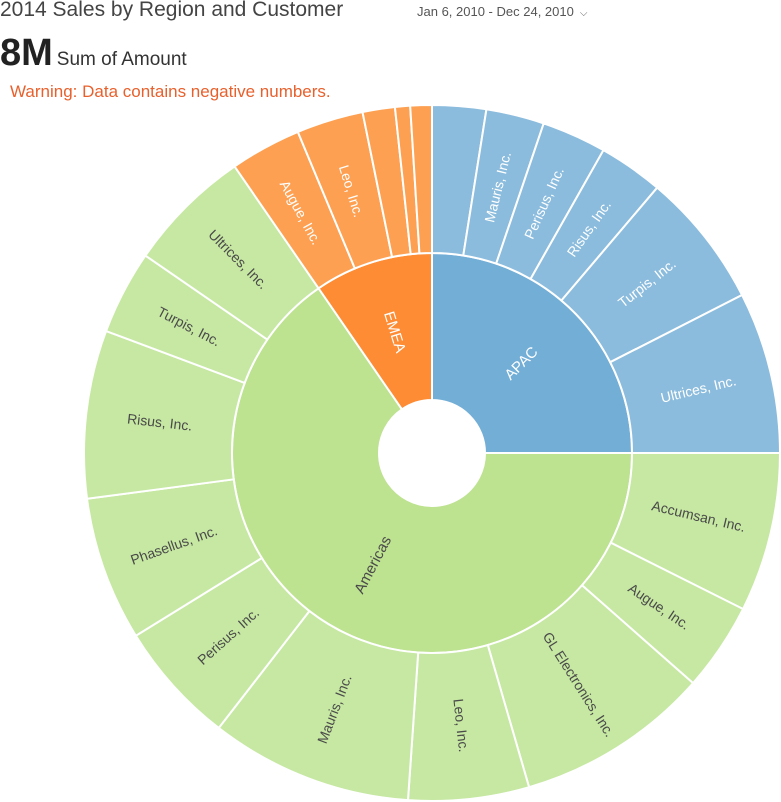 The image size is (781, 802). Describe the element at coordinates (432, 453) in the screenshot. I see `center-hole` at that location.